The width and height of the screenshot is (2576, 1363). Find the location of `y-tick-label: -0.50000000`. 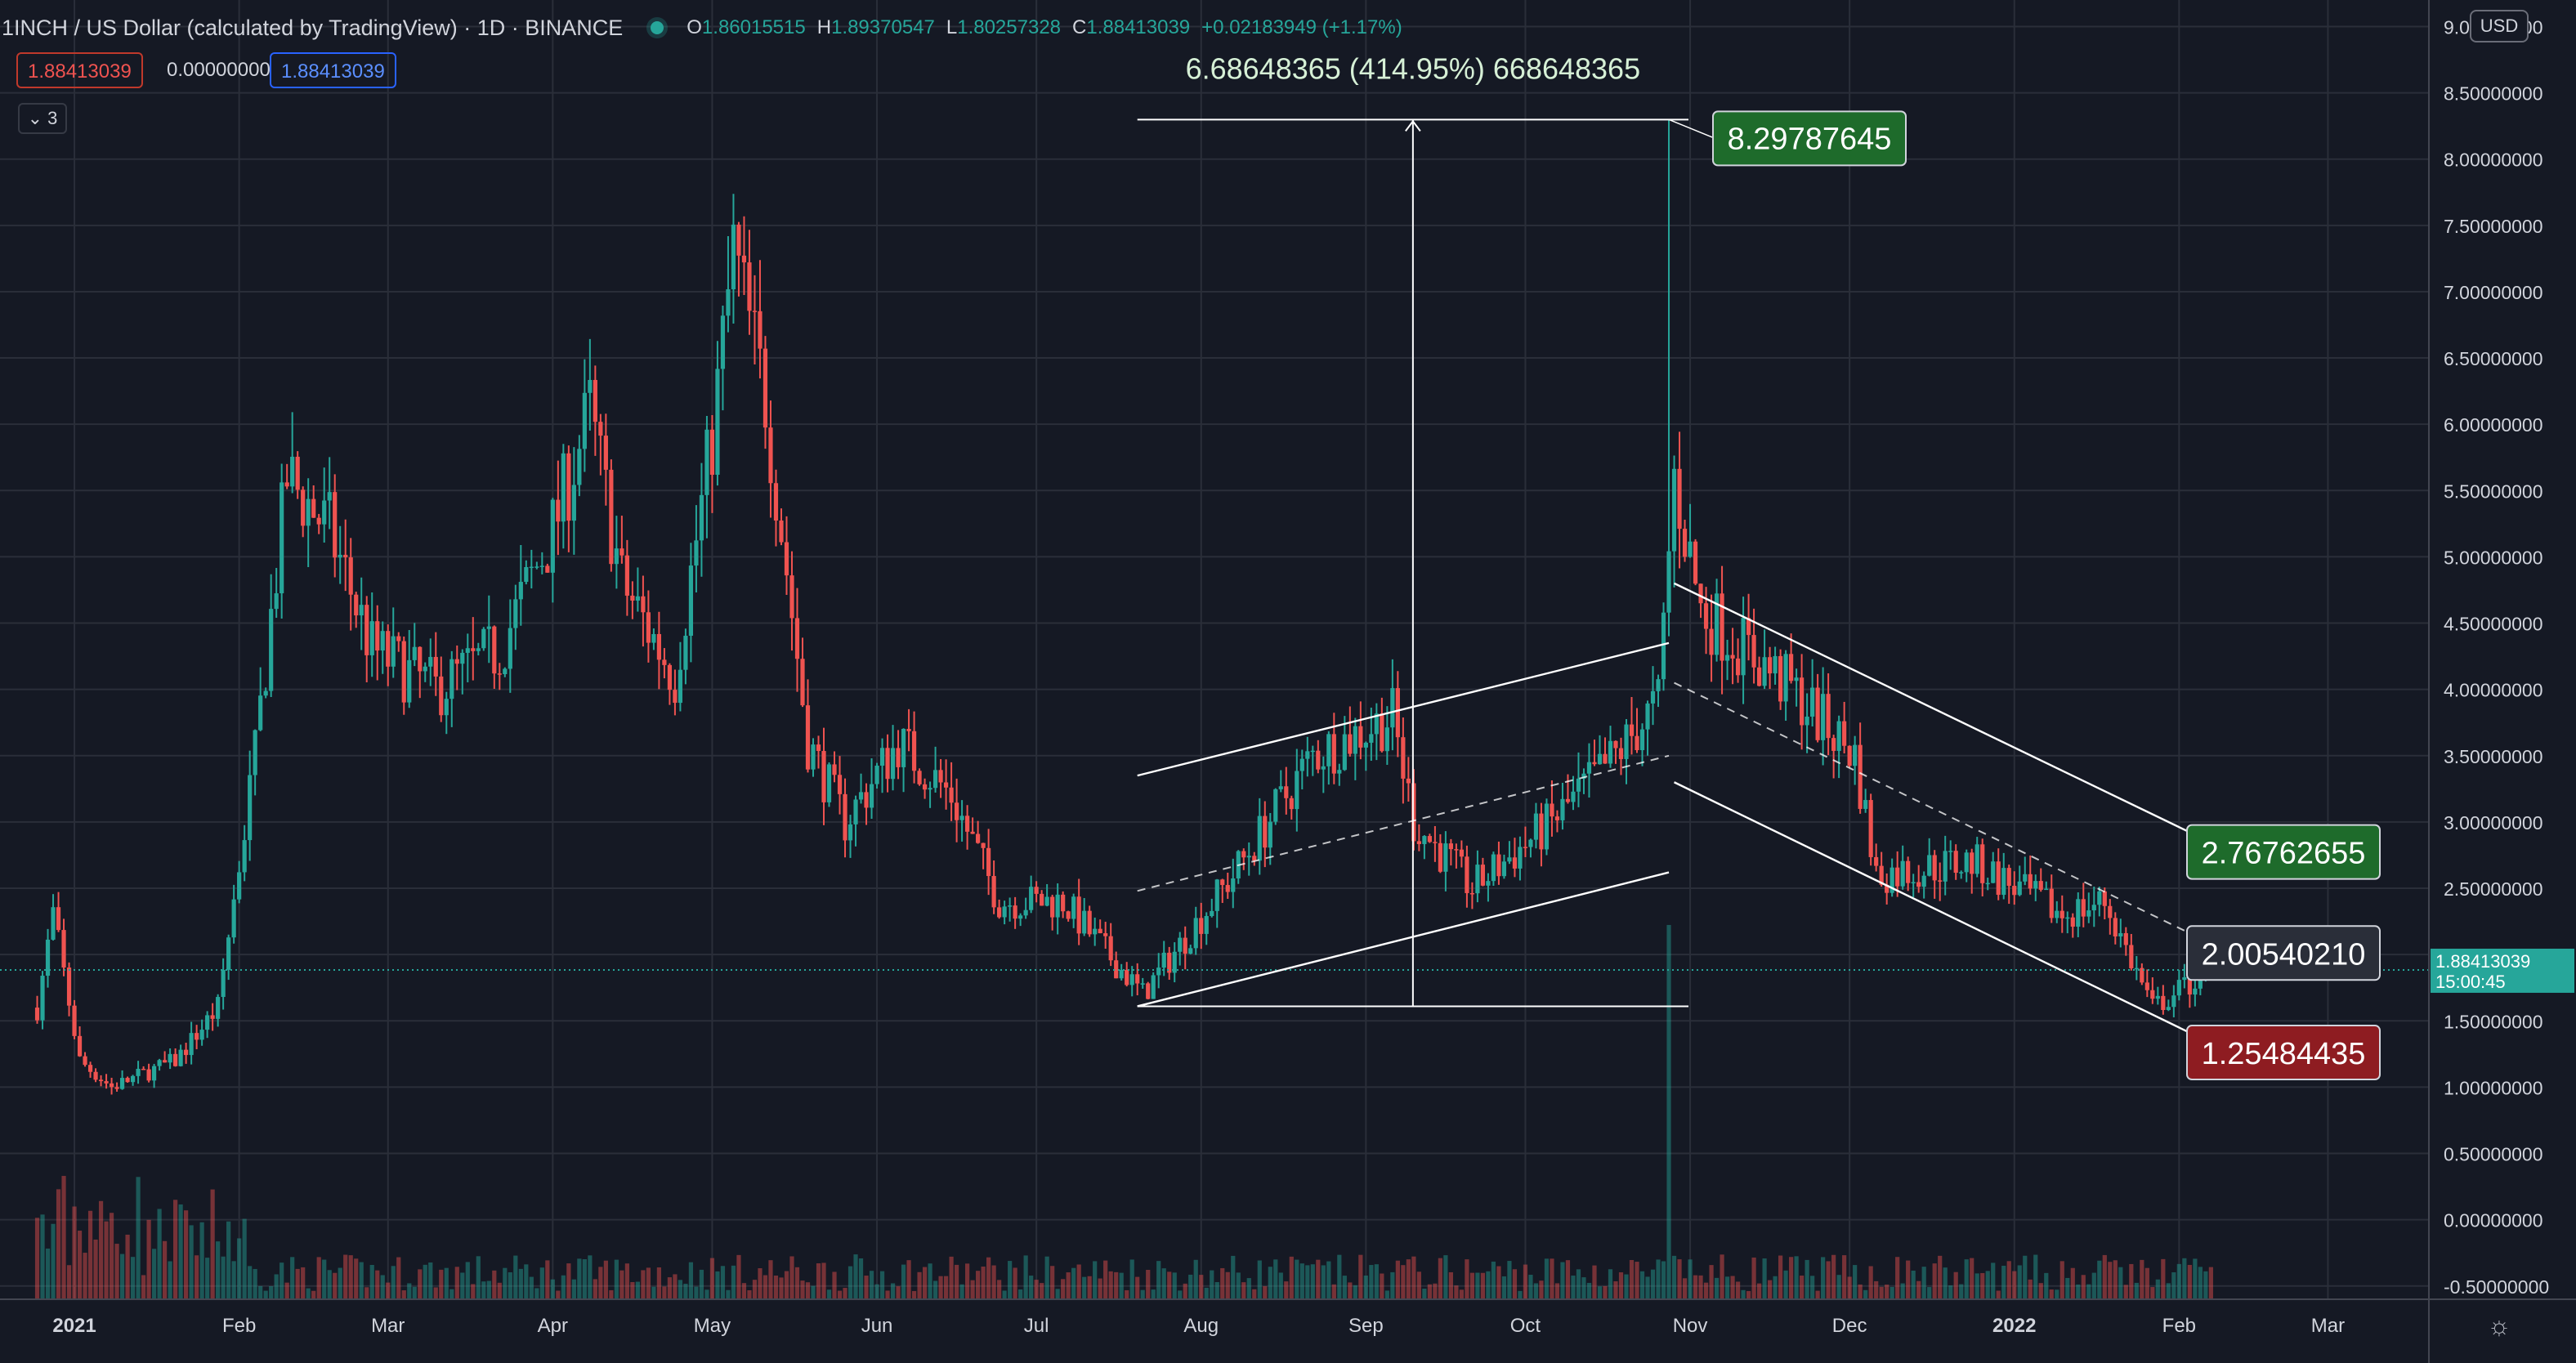

y-tick-label: -0.50000000 is located at coordinates (2496, 1287).